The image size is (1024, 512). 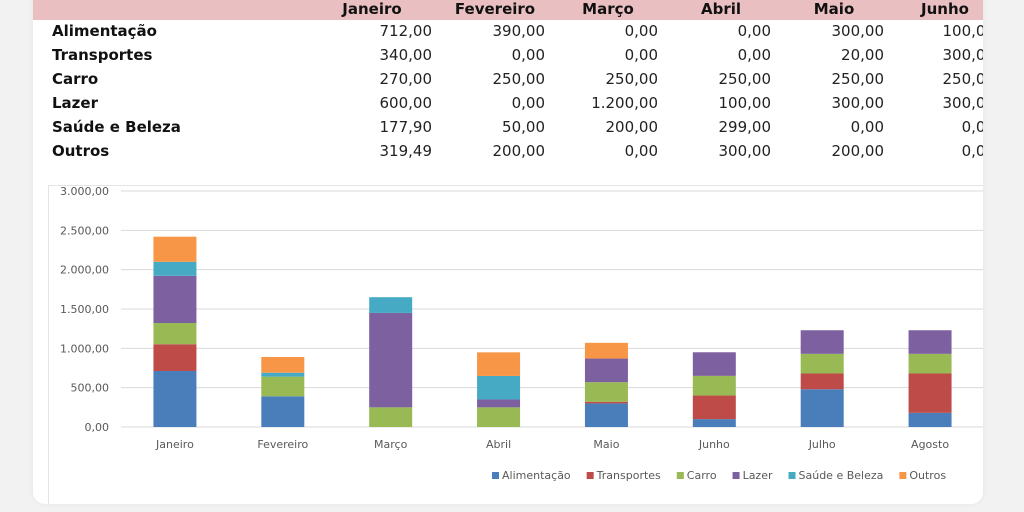 I want to click on y-tick-label: 500,00, so click(x=90, y=388).